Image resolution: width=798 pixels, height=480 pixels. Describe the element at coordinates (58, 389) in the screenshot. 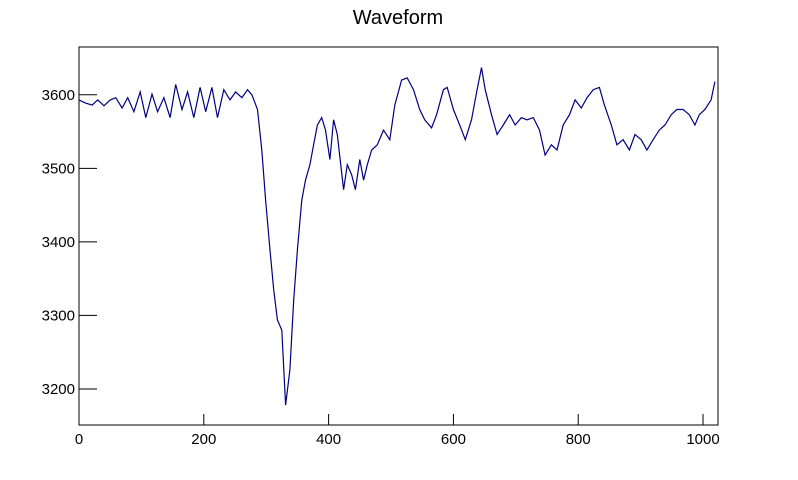

I see `y-tick-label: 3200` at that location.